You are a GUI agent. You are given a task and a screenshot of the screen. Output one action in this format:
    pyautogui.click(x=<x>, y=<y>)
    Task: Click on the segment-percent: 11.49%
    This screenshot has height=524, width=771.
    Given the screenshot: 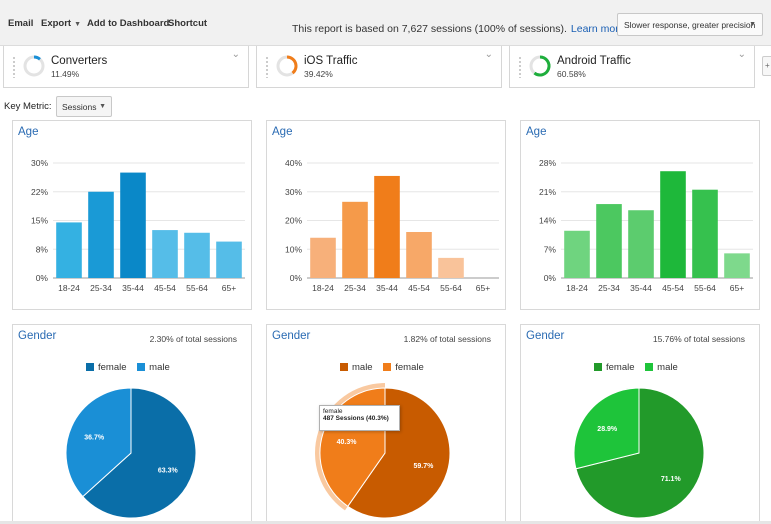 What is the action you would take?
    pyautogui.click(x=65, y=74)
    